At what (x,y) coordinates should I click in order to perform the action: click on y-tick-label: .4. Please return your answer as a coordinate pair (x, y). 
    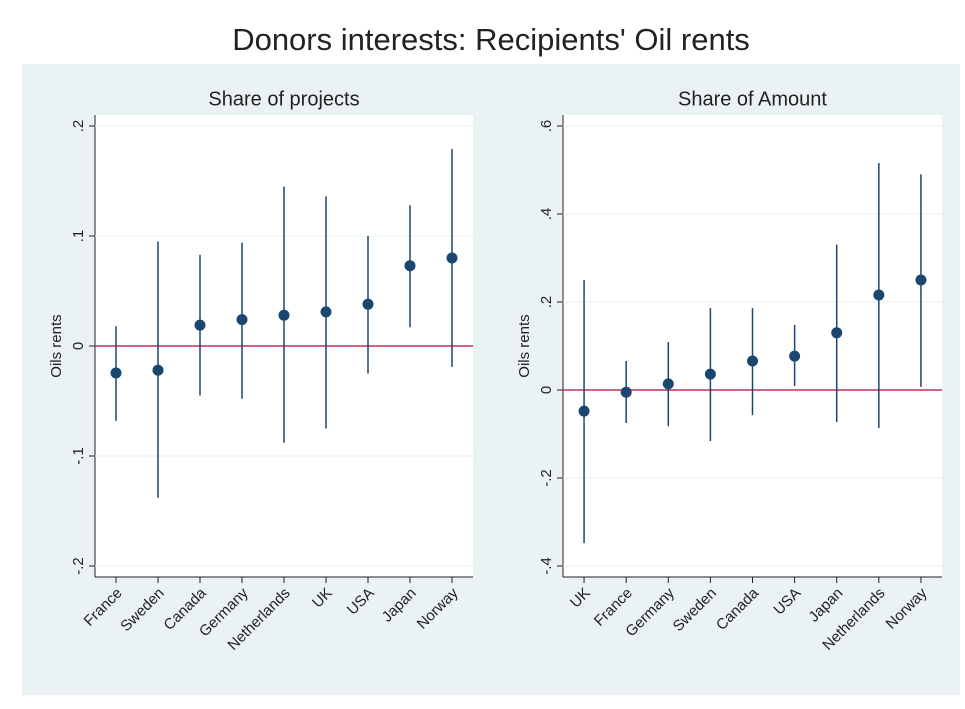
    Looking at the image, I should click on (546, 214).